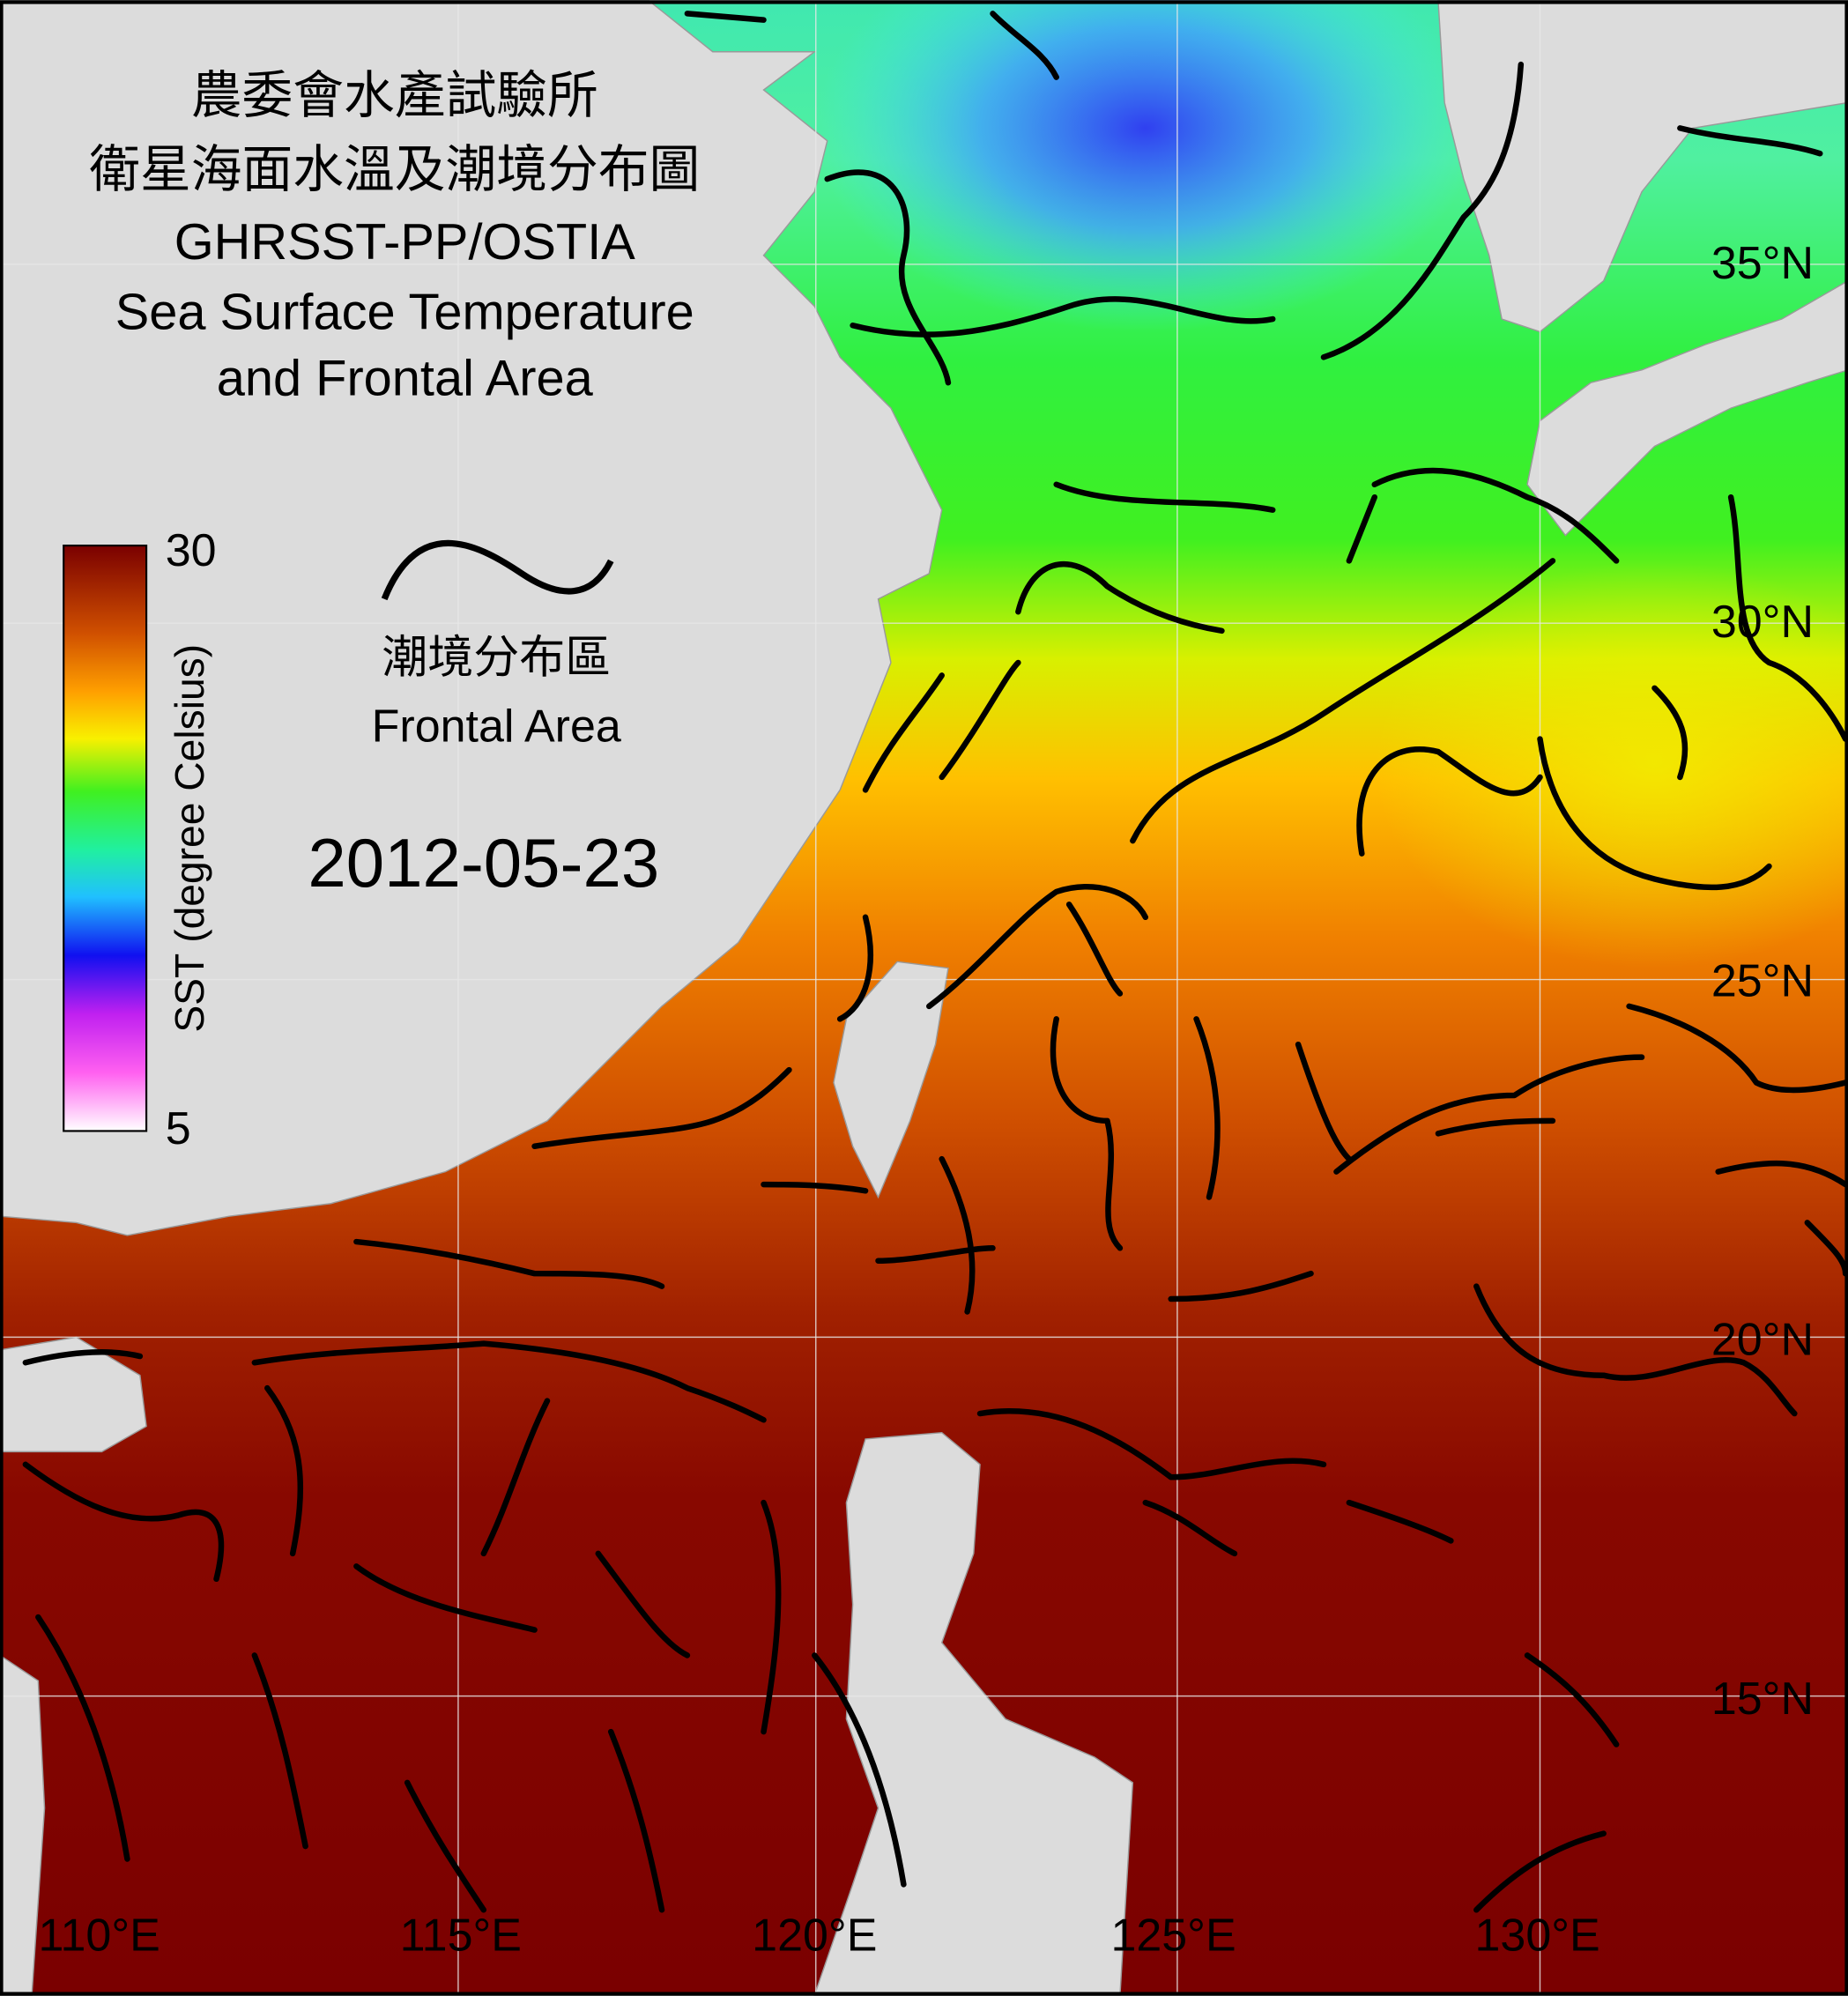 This screenshot has width=1848, height=1996. Describe the element at coordinates (23, 1825) in the screenshot. I see `land-vietnam` at that location.